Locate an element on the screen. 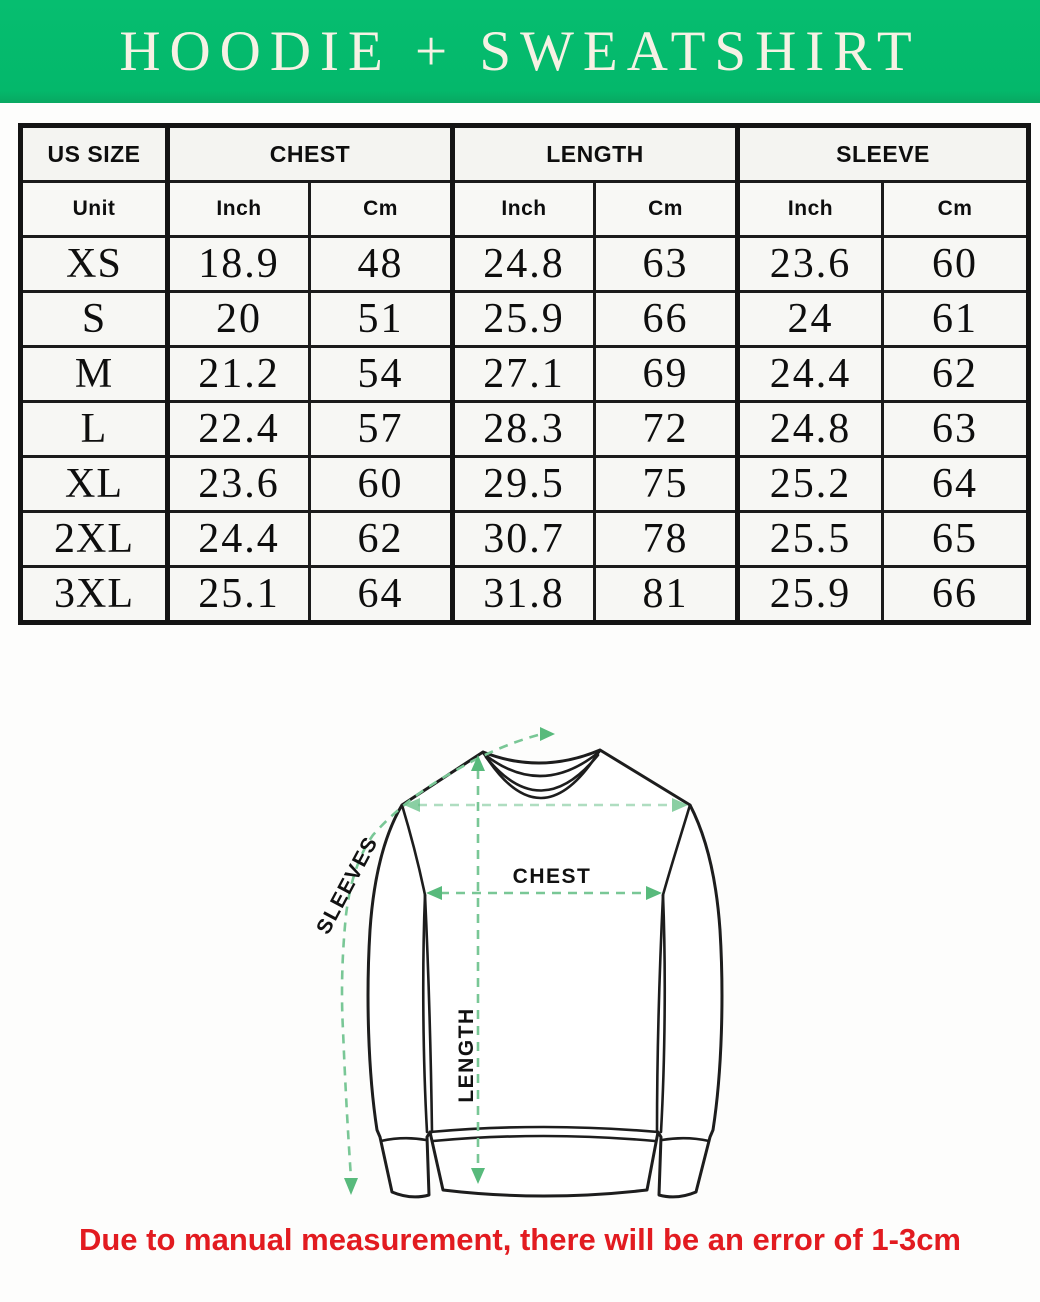  size-cell: XS is located at coordinates (94, 264).